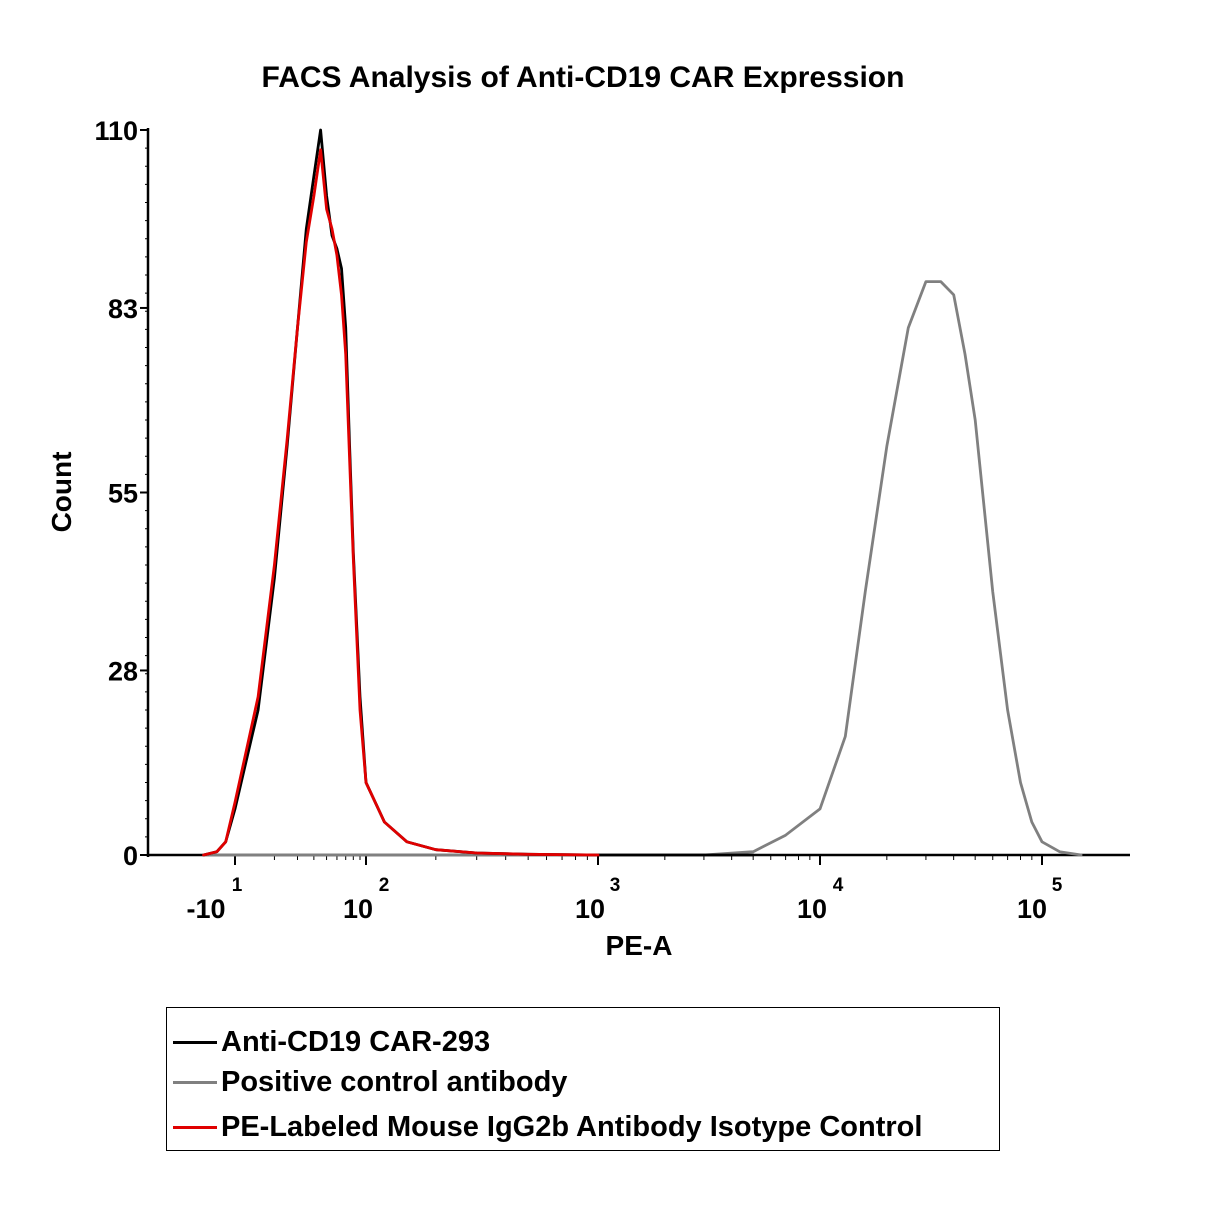 The height and width of the screenshot is (1205, 1205). I want to click on y-tick-label: 55, so click(123, 494).